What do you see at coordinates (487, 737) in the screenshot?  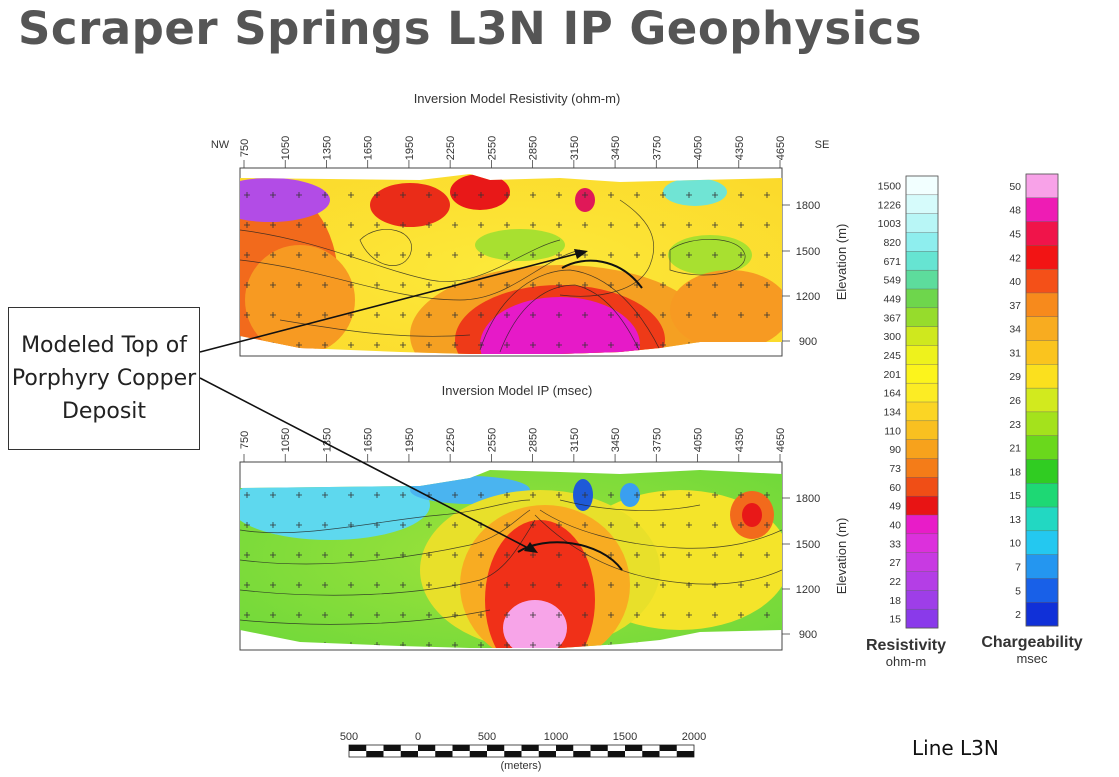 I see `scale-bar-label: 500` at bounding box center [487, 737].